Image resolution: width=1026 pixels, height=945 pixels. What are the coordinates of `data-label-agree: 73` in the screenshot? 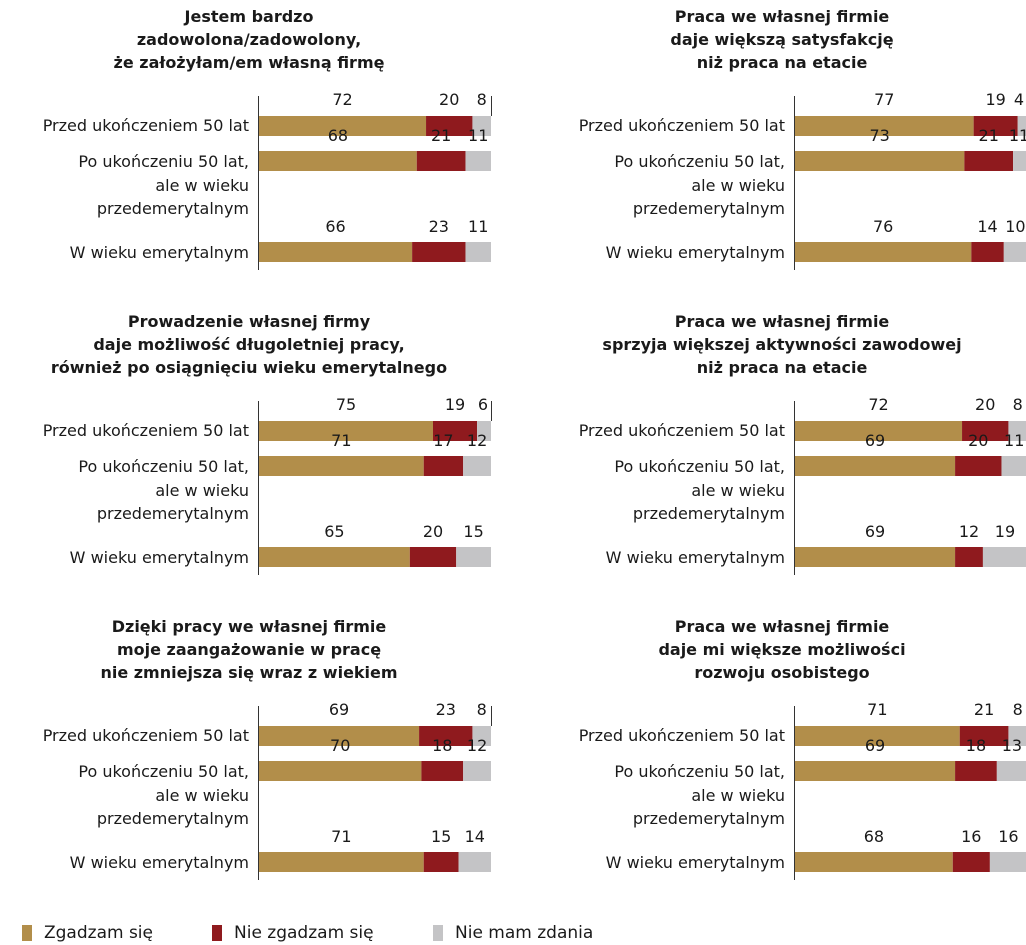 It's located at (880, 135).